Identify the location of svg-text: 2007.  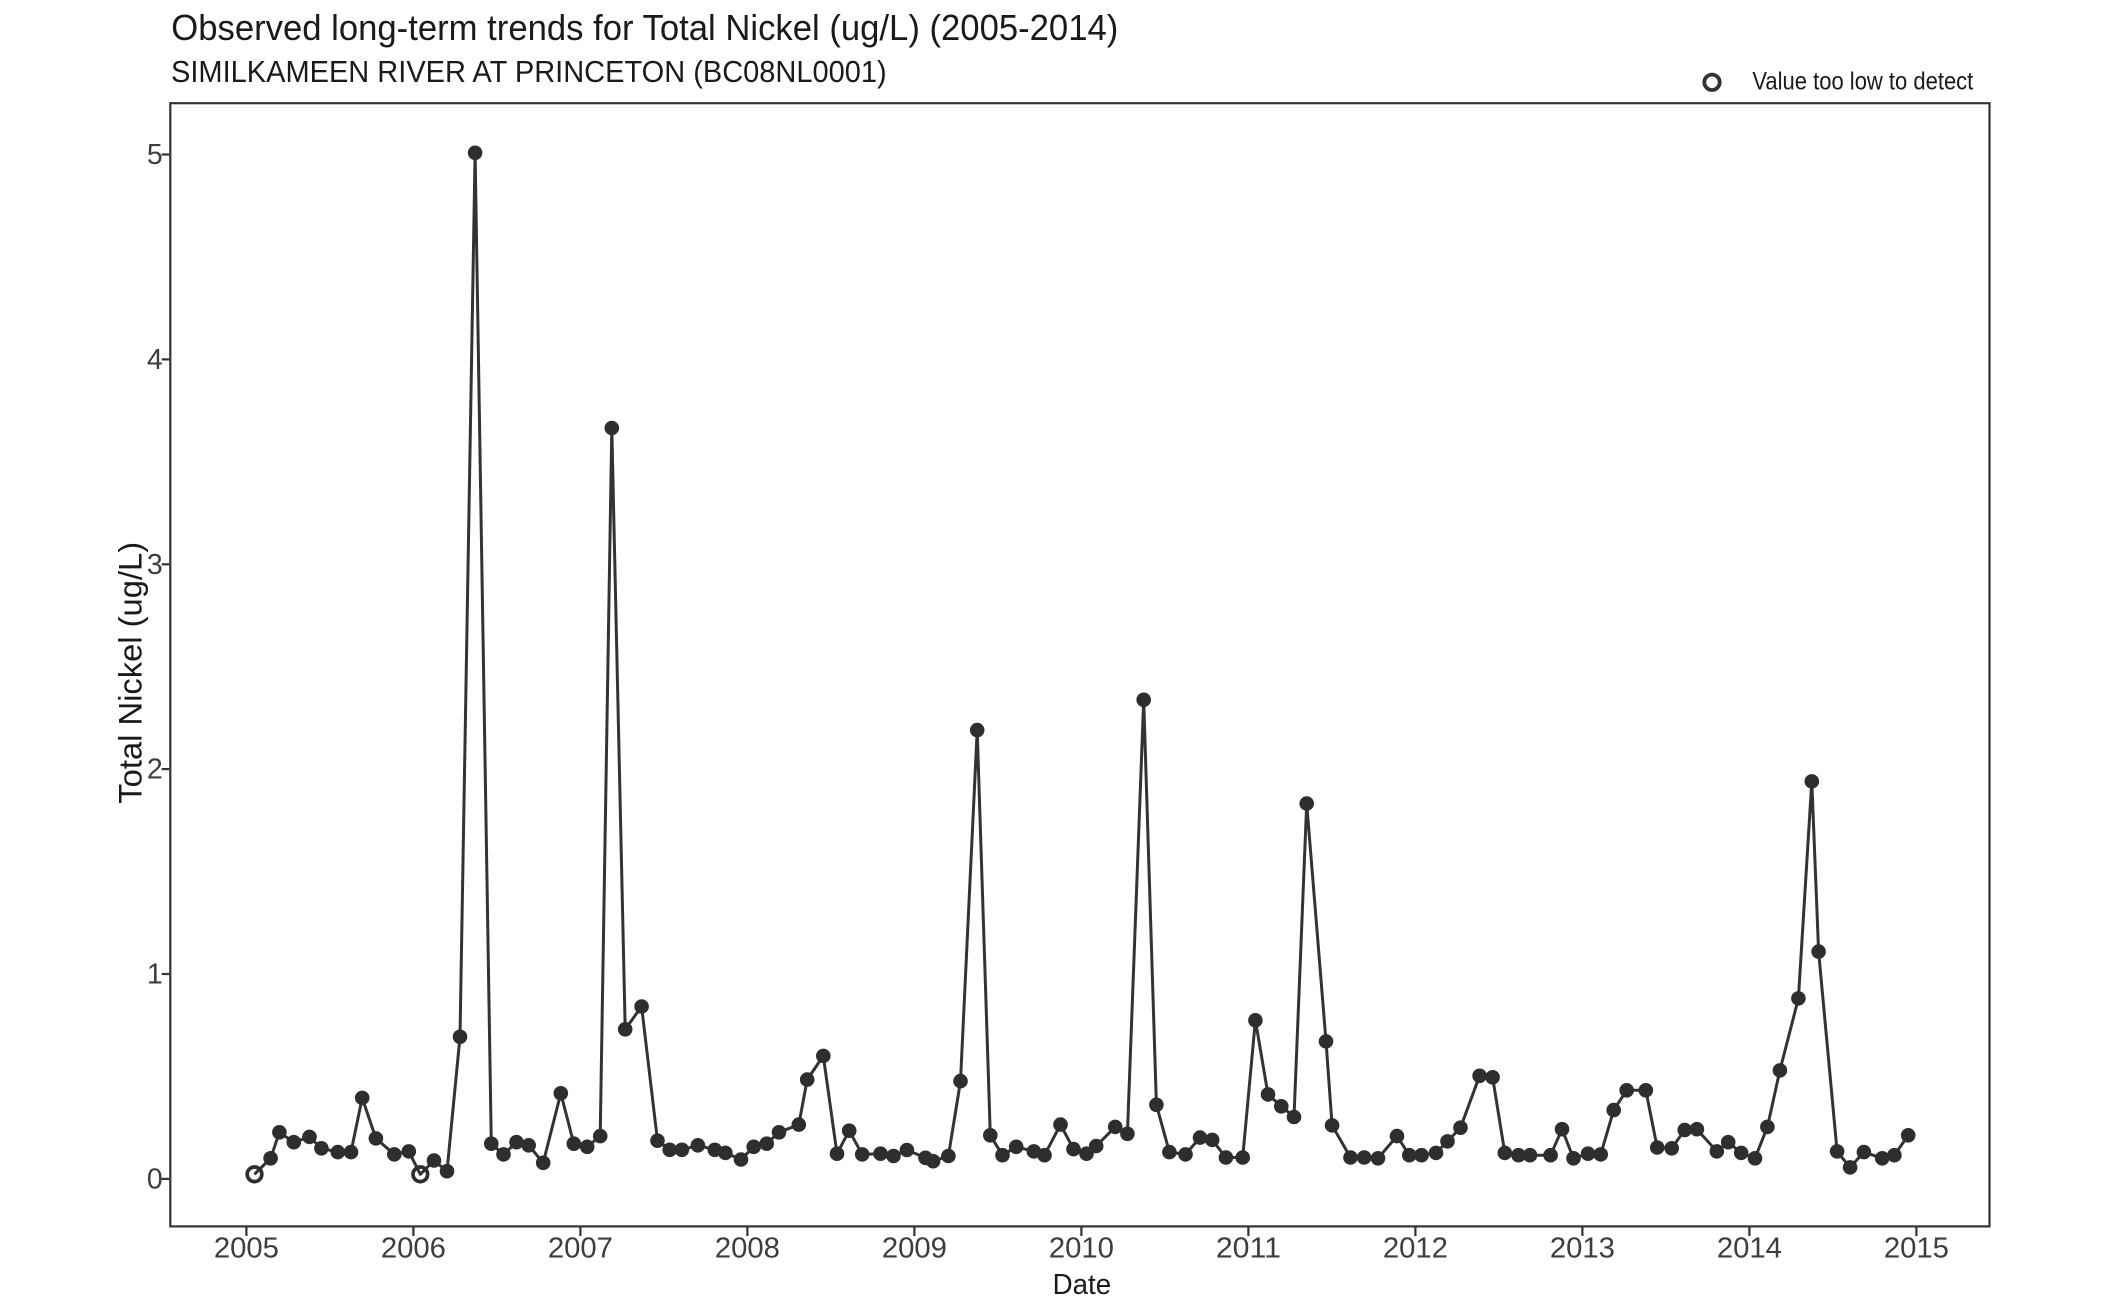
(580, 1248).